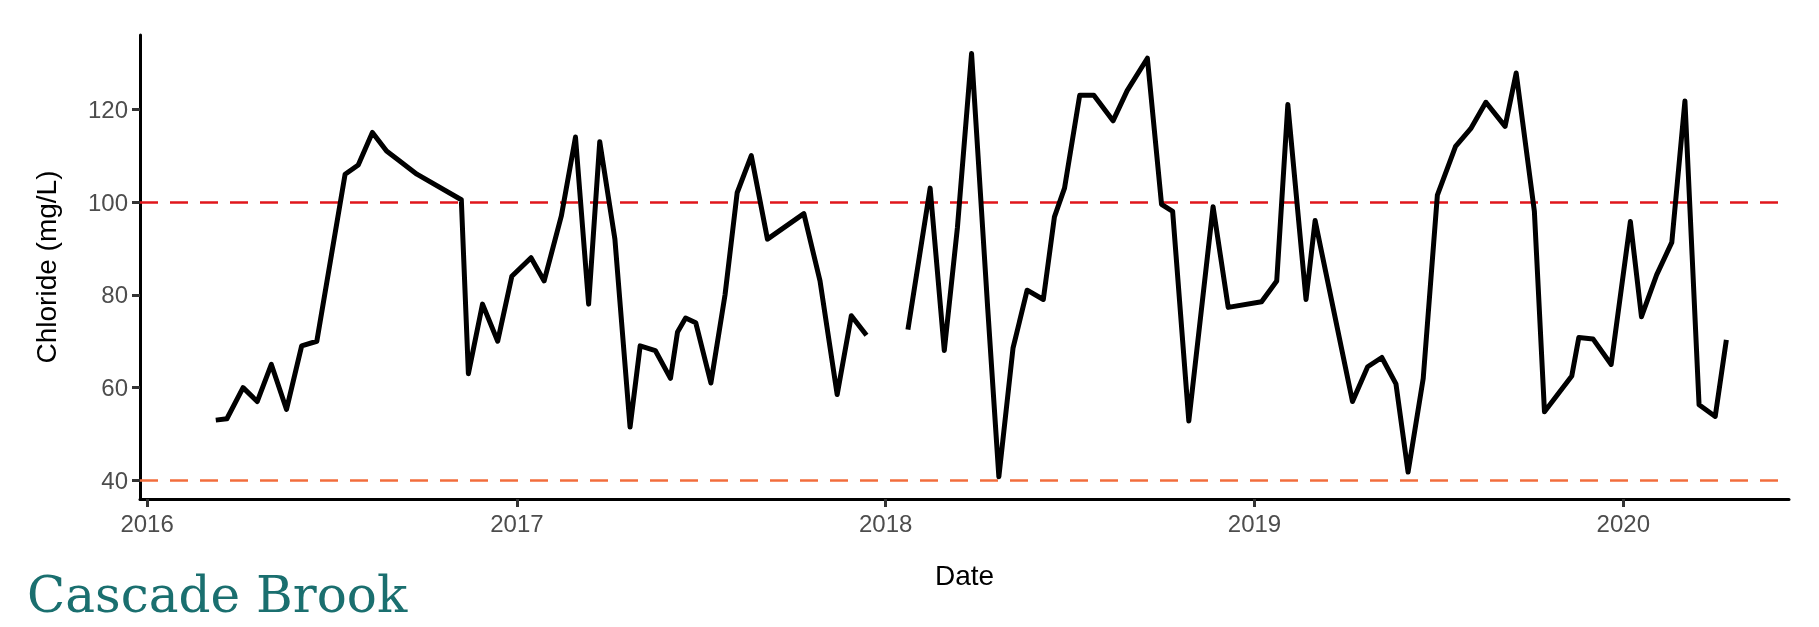 The height and width of the screenshot is (627, 1819). What do you see at coordinates (107, 202) in the screenshot?
I see `y-tick-label: 100` at bounding box center [107, 202].